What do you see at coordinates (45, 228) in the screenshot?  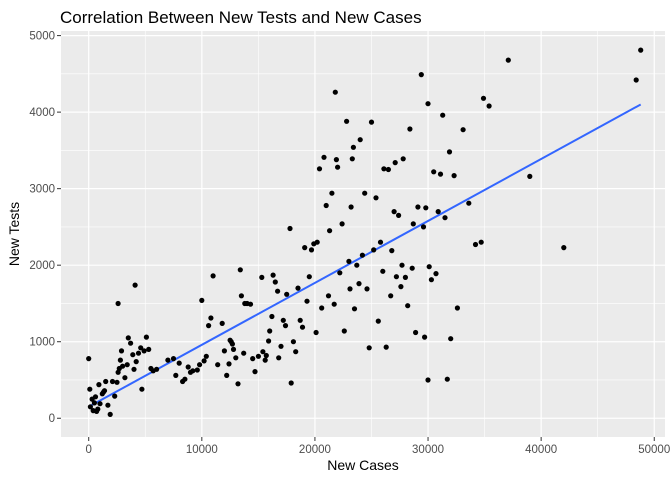 I see `y-axis-ticks: 0 1000 2000 3000 4000 5000` at bounding box center [45, 228].